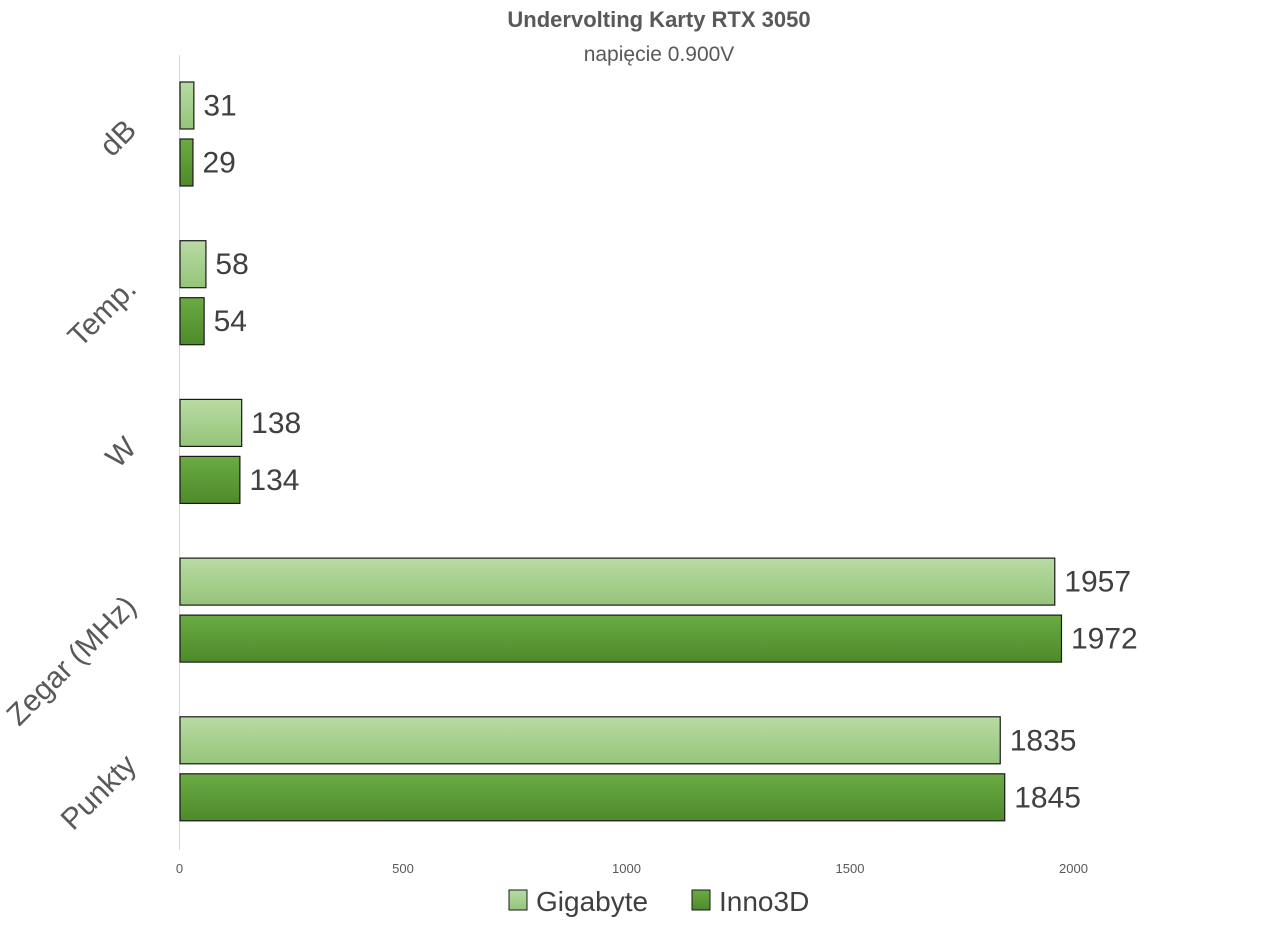 Image resolution: width=1280 pixels, height=929 pixels. Describe the element at coordinates (621, 638) in the screenshot. I see `bar-inno3d-zegar-mhz` at that location.